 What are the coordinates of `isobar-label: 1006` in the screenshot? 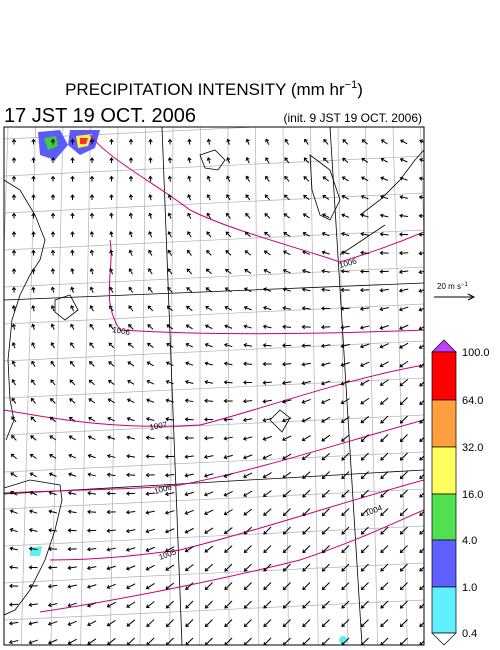 It's located at (122, 331).